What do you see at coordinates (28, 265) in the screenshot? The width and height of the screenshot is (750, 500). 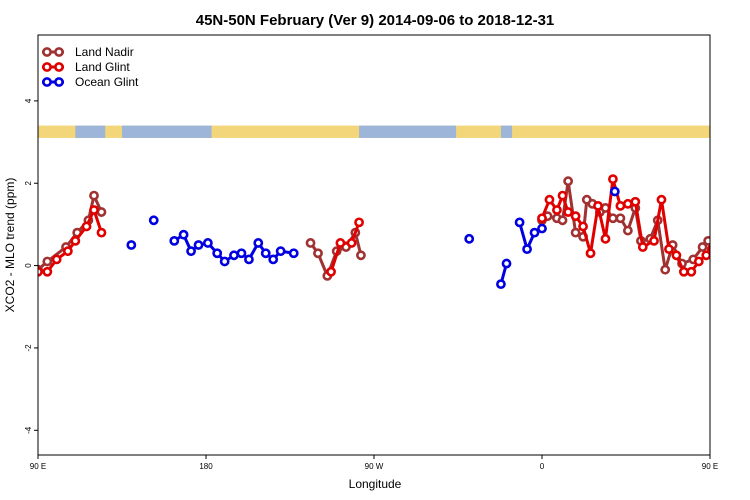 I see `y-tick-label: 0` at bounding box center [28, 265].